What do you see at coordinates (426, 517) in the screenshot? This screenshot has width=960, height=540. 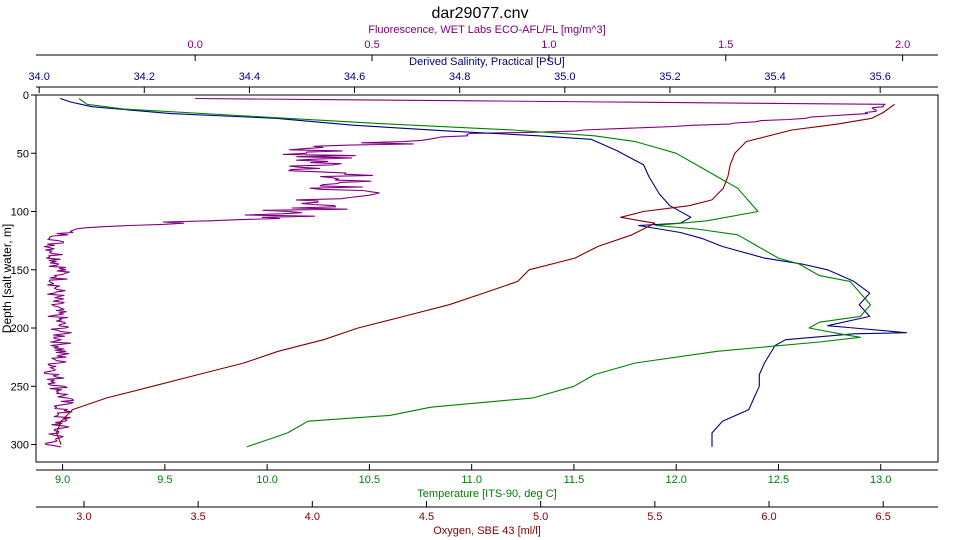 I see `oxygen-tick-label: 4.5` at bounding box center [426, 517].